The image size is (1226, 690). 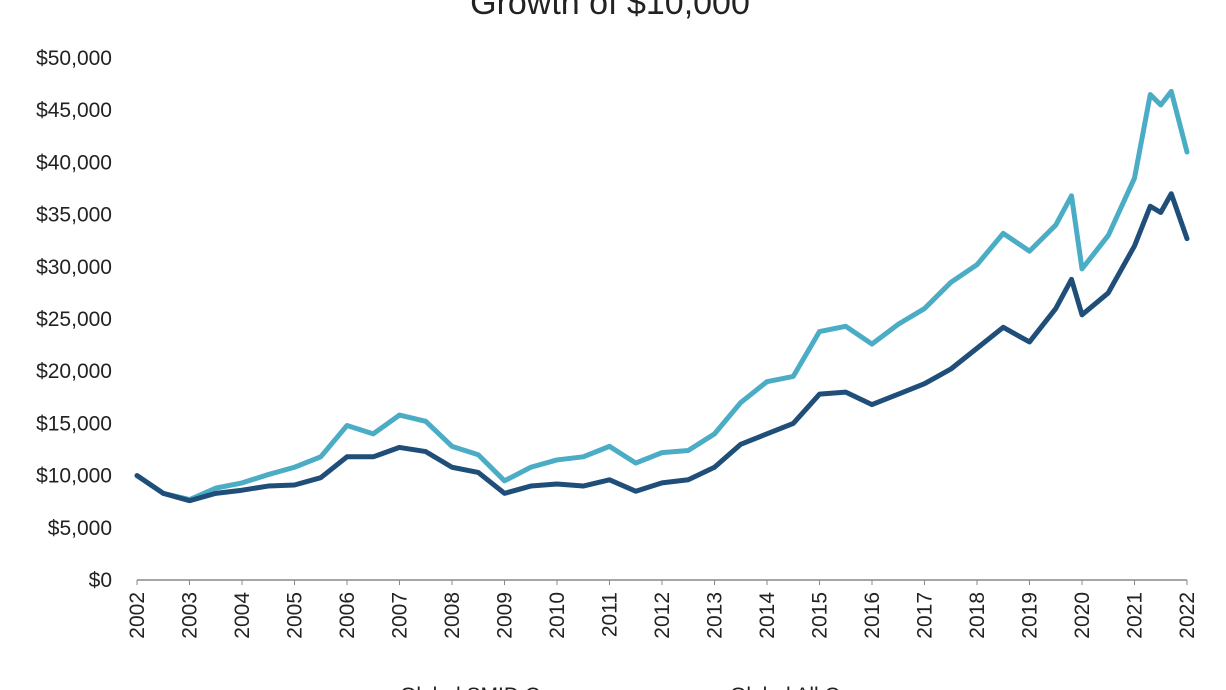 I want to click on x-tick-label: 2019, so click(x=1030, y=615).